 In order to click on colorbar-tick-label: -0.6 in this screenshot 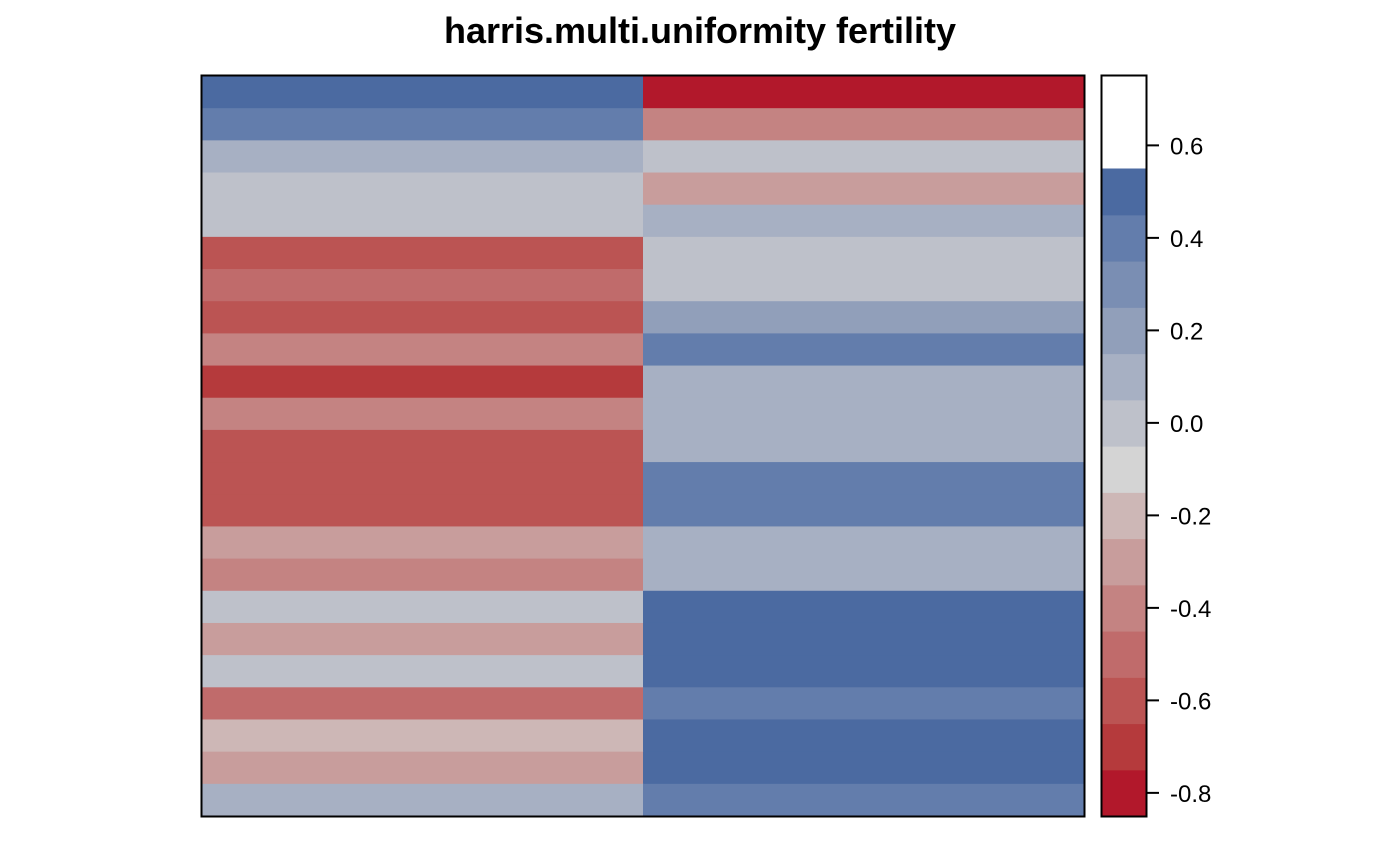, I will do `click(1190, 701)`.